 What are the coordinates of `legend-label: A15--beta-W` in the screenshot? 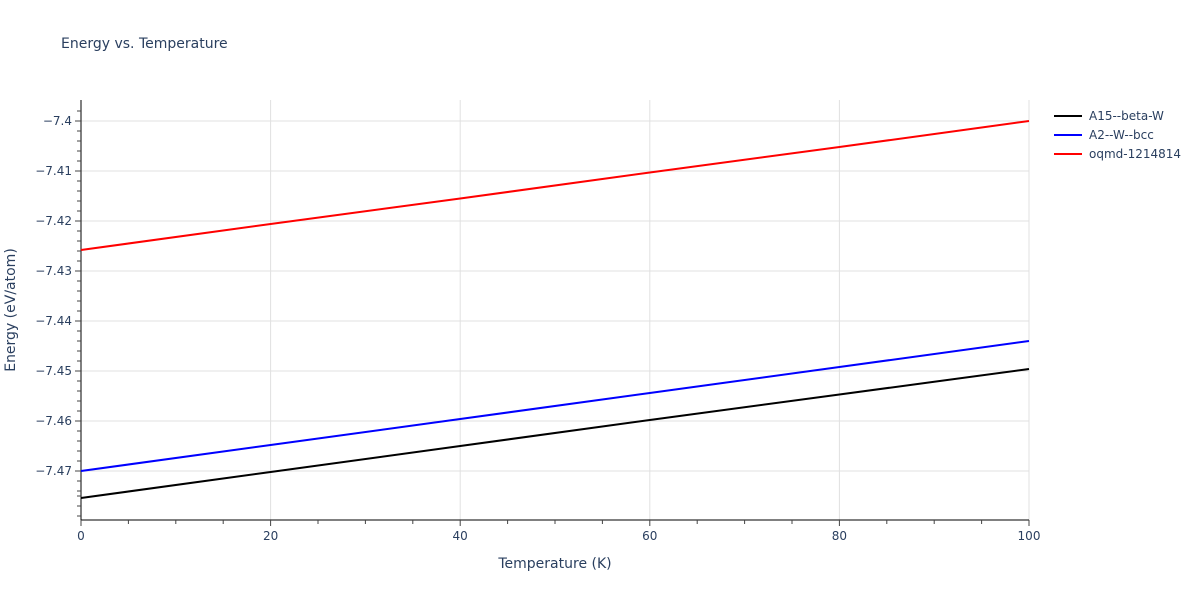 It's located at (1126, 115).